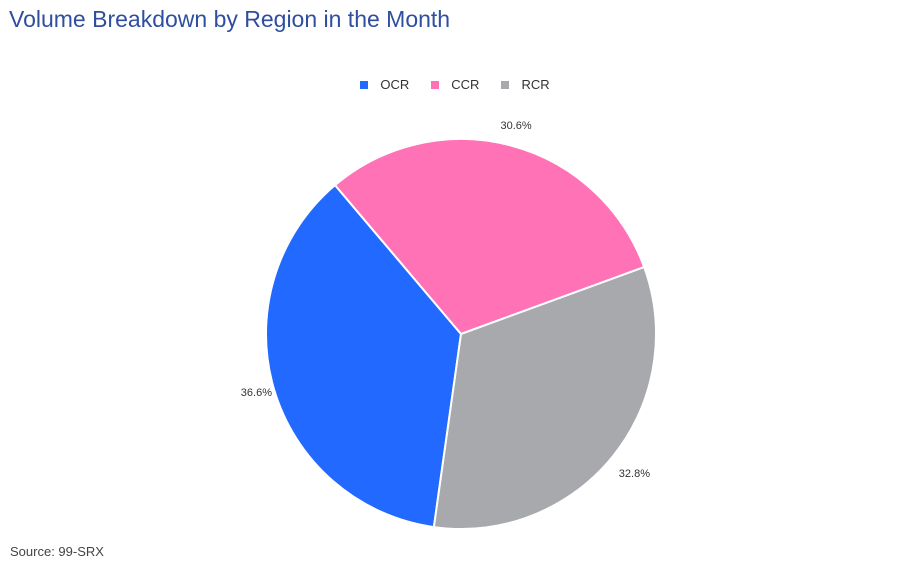 This screenshot has height=568, width=910. Describe the element at coordinates (256, 393) in the screenshot. I see `pie-label-ocr: 36.6%` at that location.